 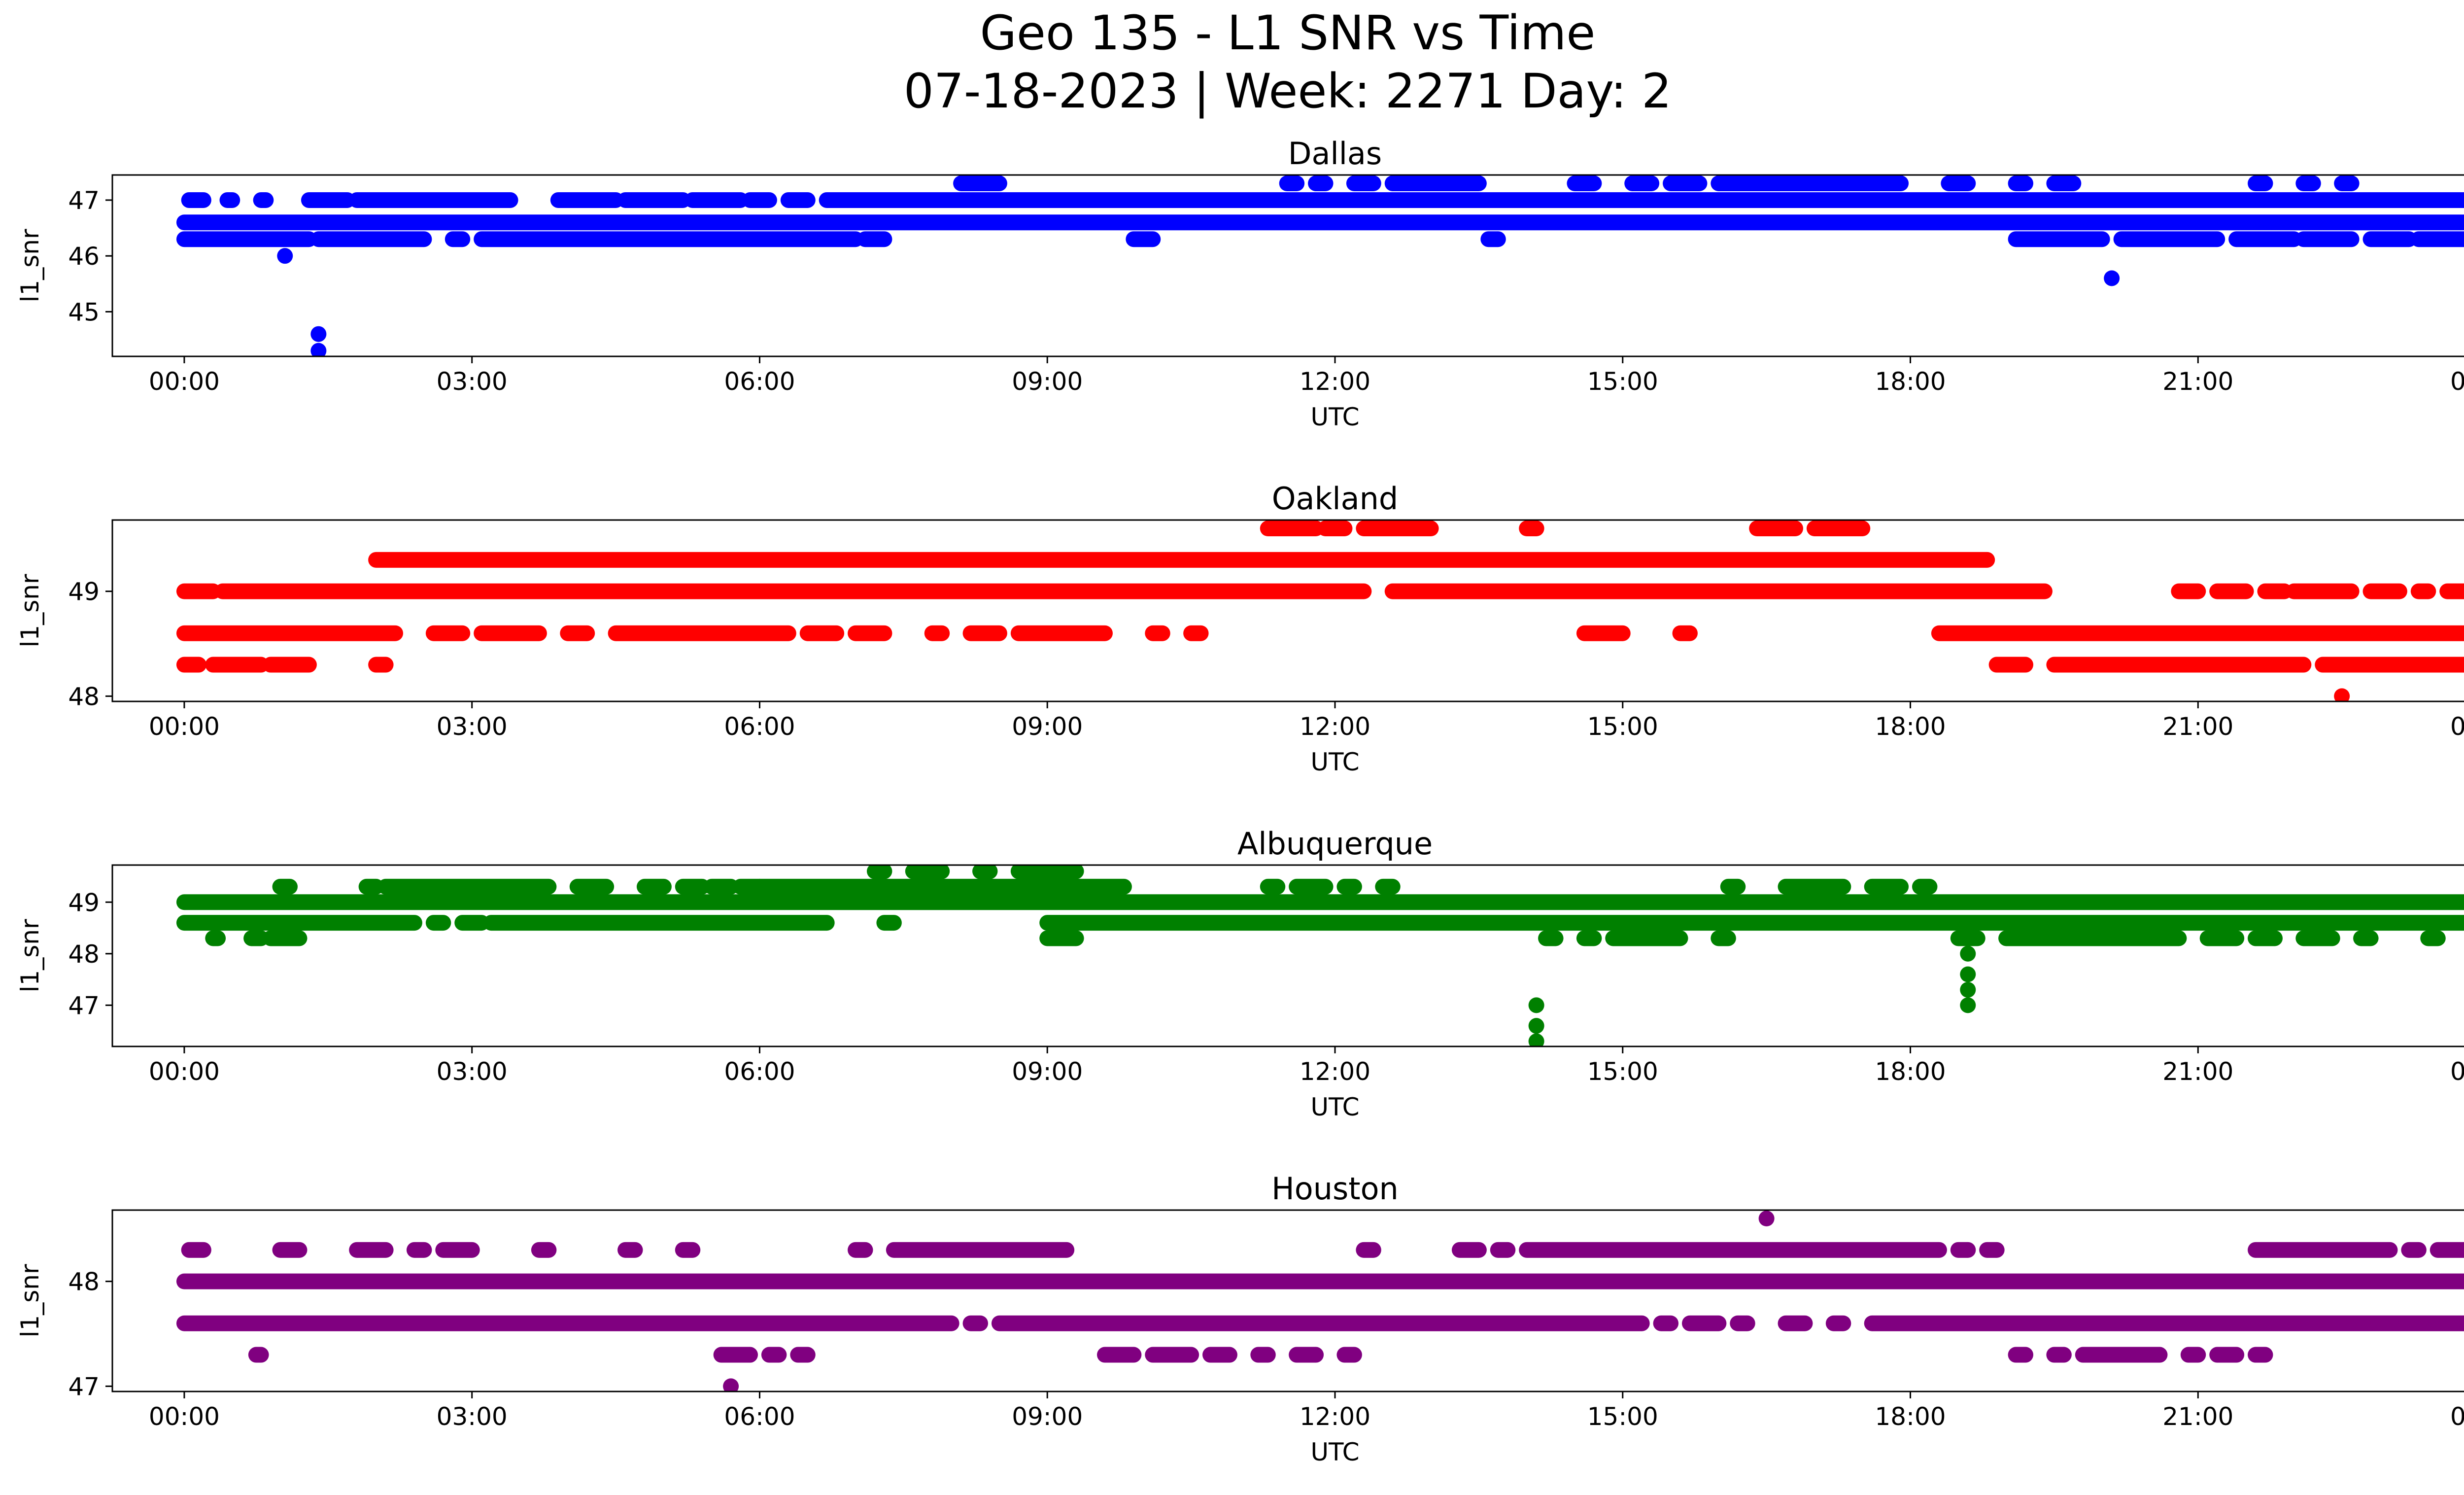 I want to click on figure-subtitle: 07-18-2023 | Week: 2271 Day: 2, so click(x=1288, y=91).